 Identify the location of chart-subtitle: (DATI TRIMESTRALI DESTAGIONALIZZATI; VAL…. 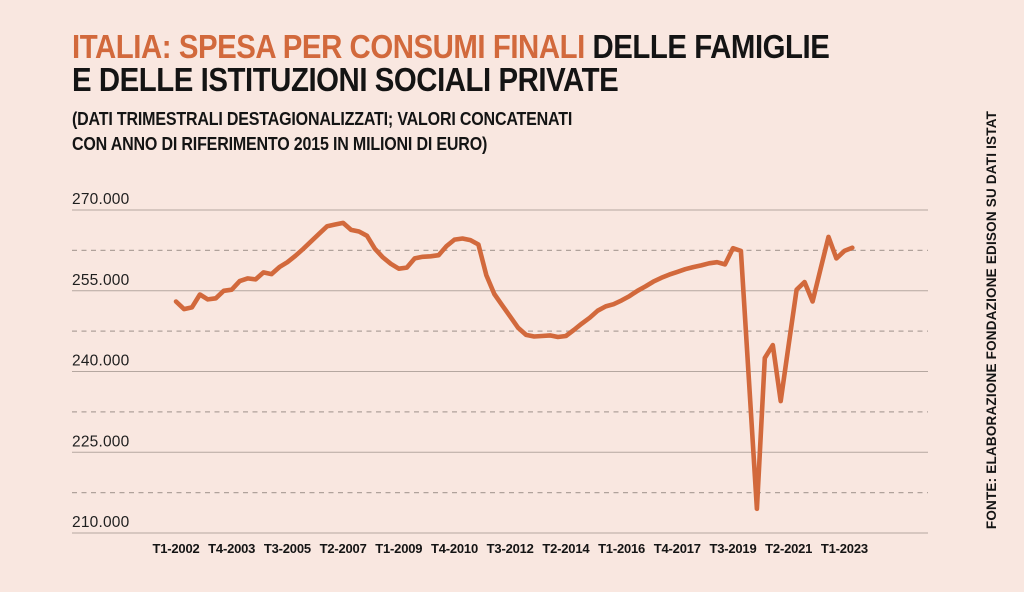
(472, 132).